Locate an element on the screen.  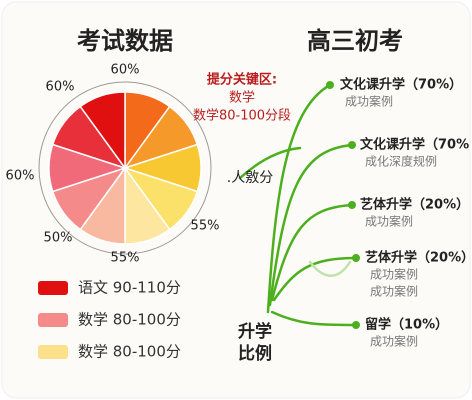
legend-label: 语文 90-110分 is located at coordinates (129, 288).